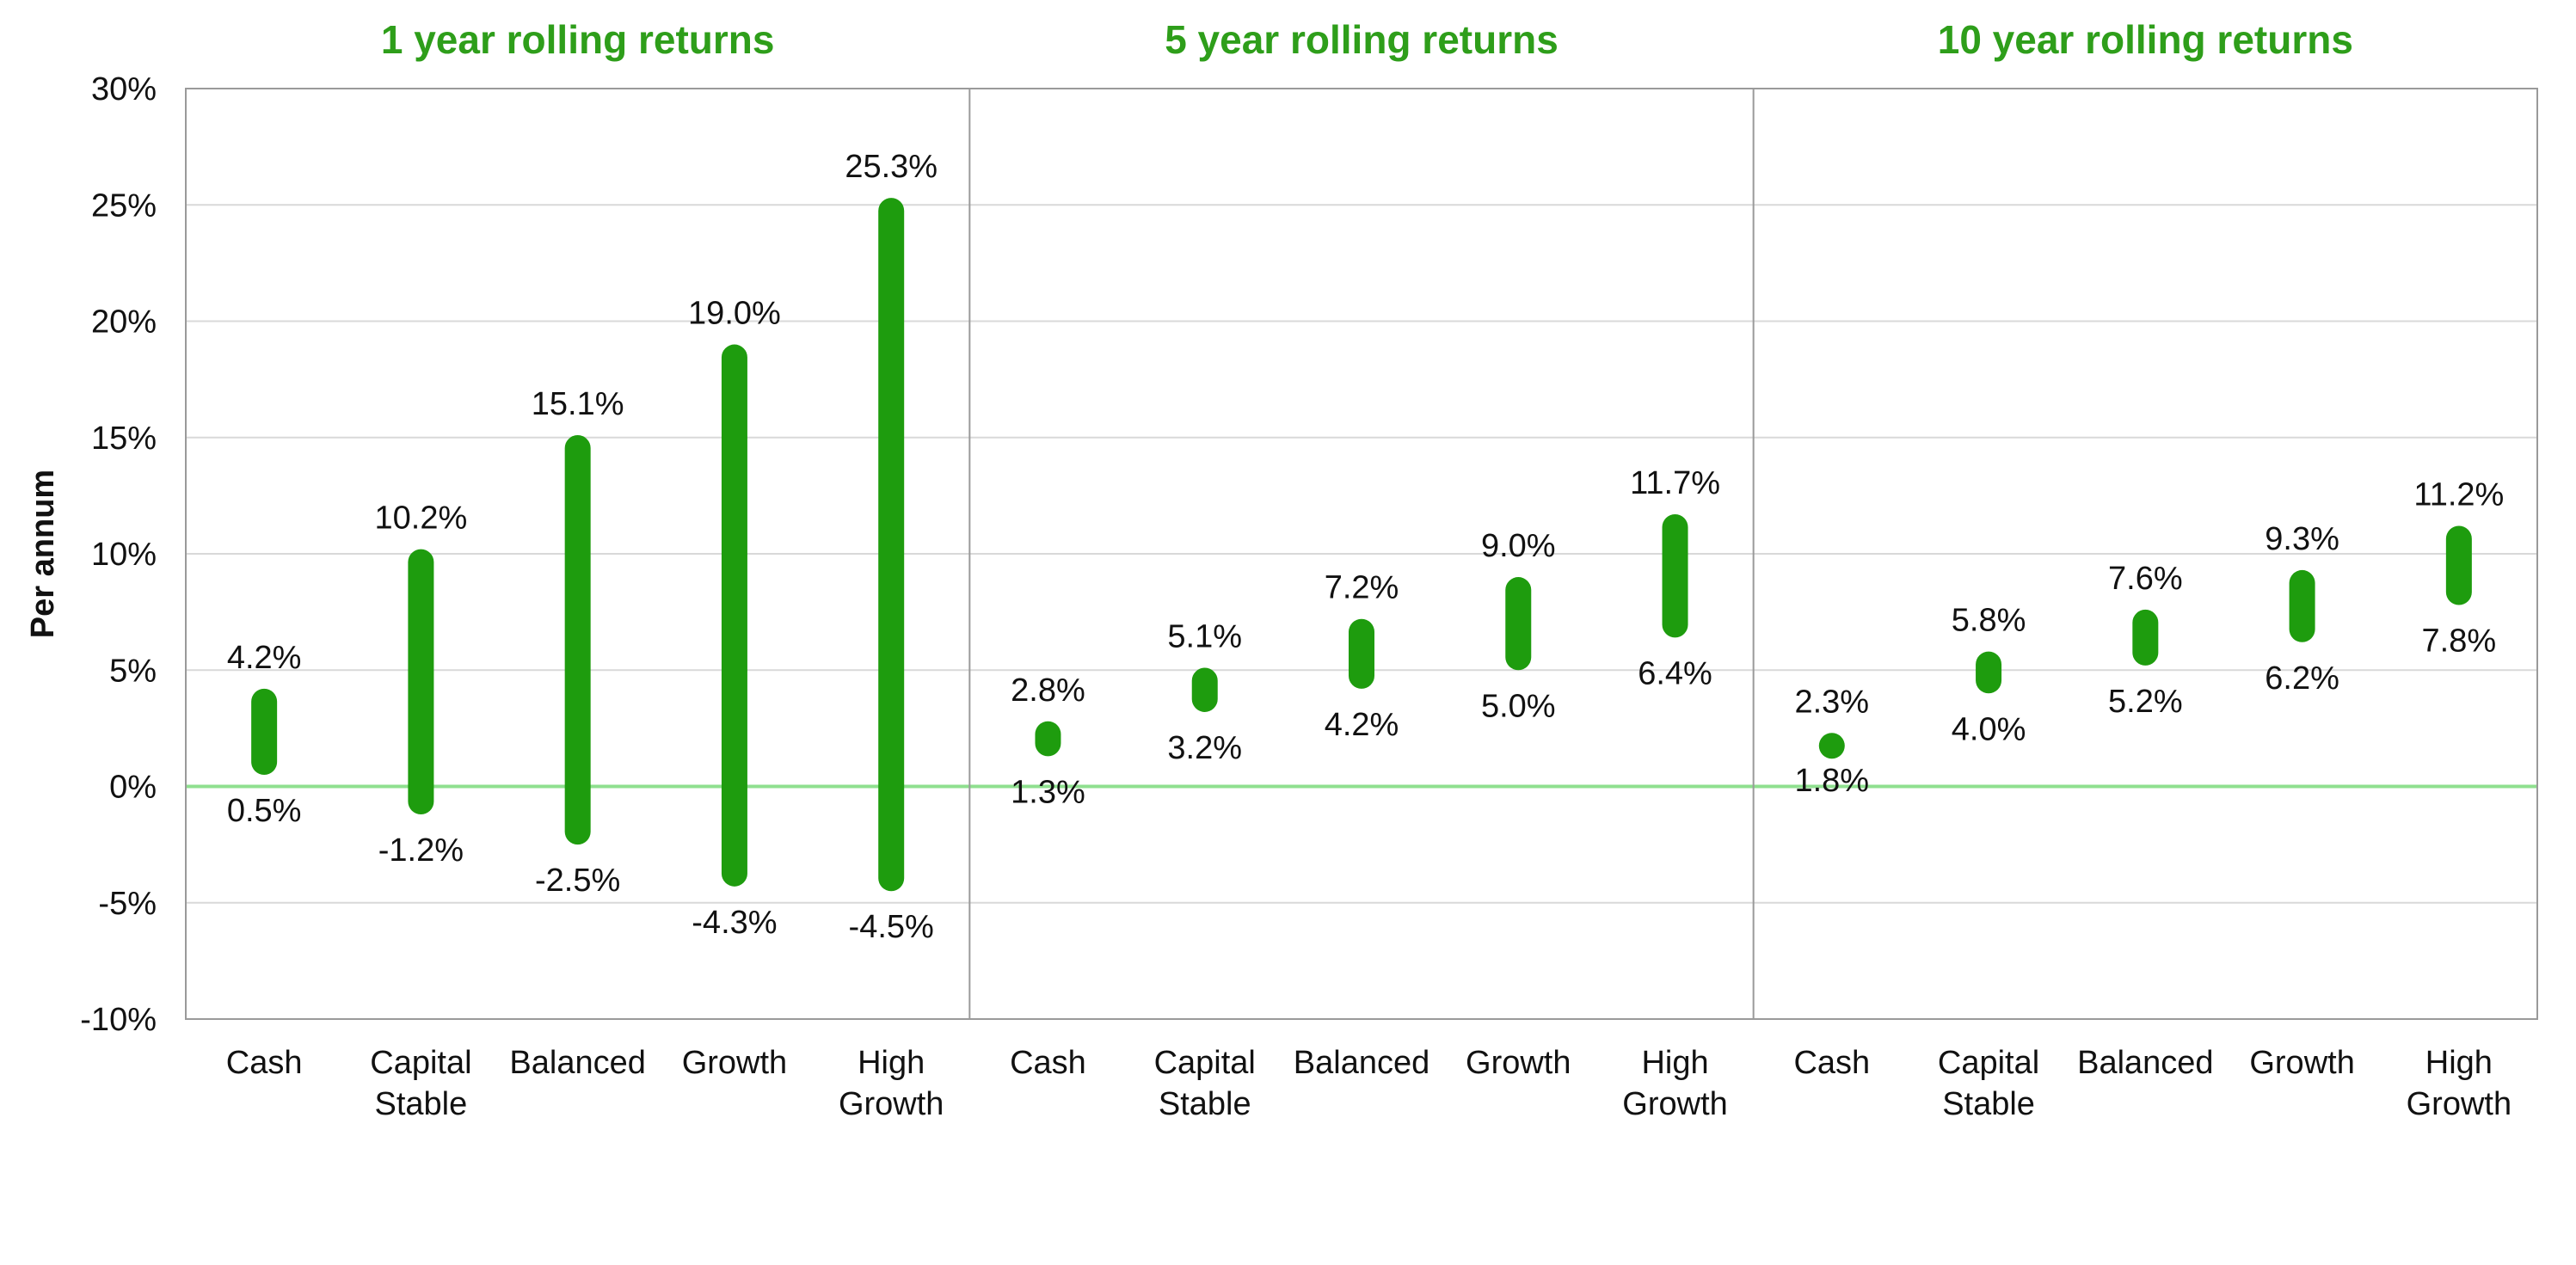 The width and height of the screenshot is (2576, 1265). What do you see at coordinates (133, 788) in the screenshot?
I see `y-tick-label: 0%` at bounding box center [133, 788].